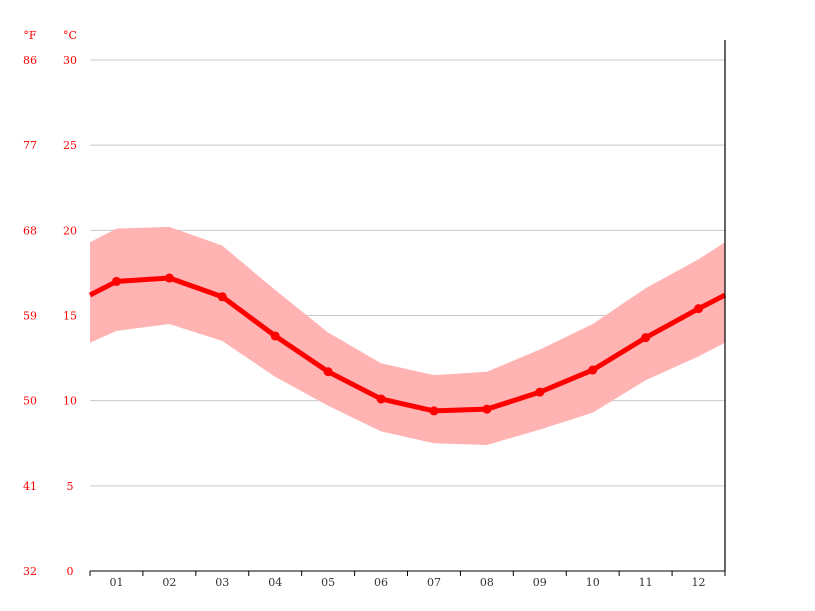 This screenshot has height=611, width=815. What do you see at coordinates (540, 582) in the screenshot?
I see `month-label: 09` at bounding box center [540, 582].